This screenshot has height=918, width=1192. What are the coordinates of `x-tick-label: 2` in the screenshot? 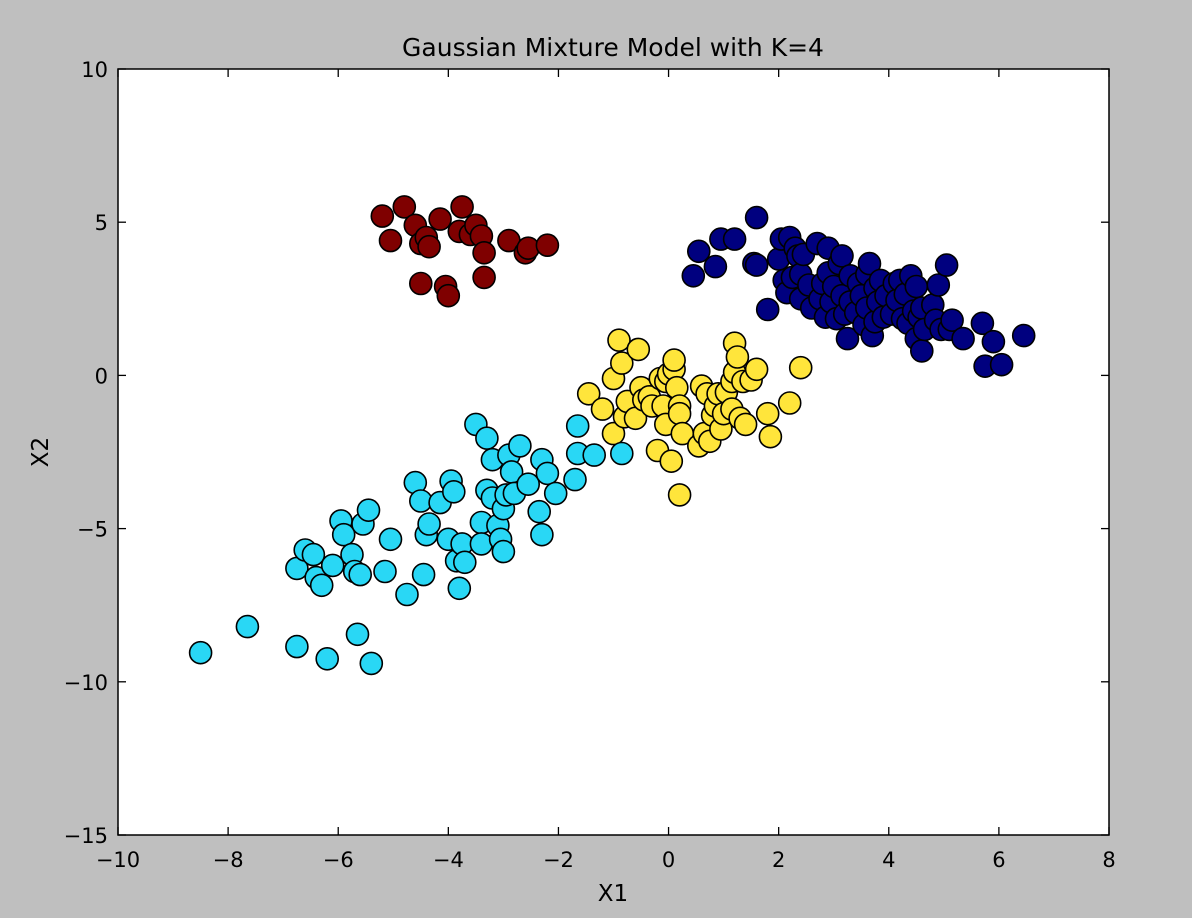 It's located at (778, 860).